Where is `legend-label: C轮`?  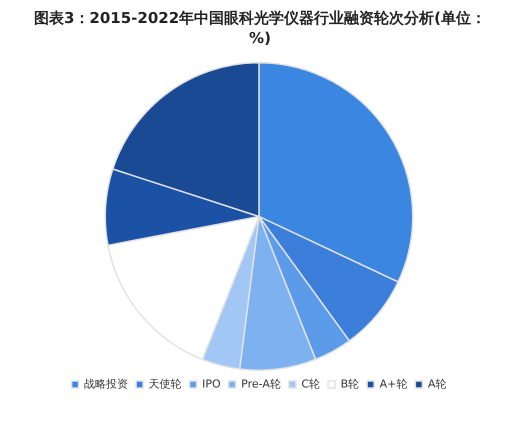
legend-label: C轮 is located at coordinates (310, 383).